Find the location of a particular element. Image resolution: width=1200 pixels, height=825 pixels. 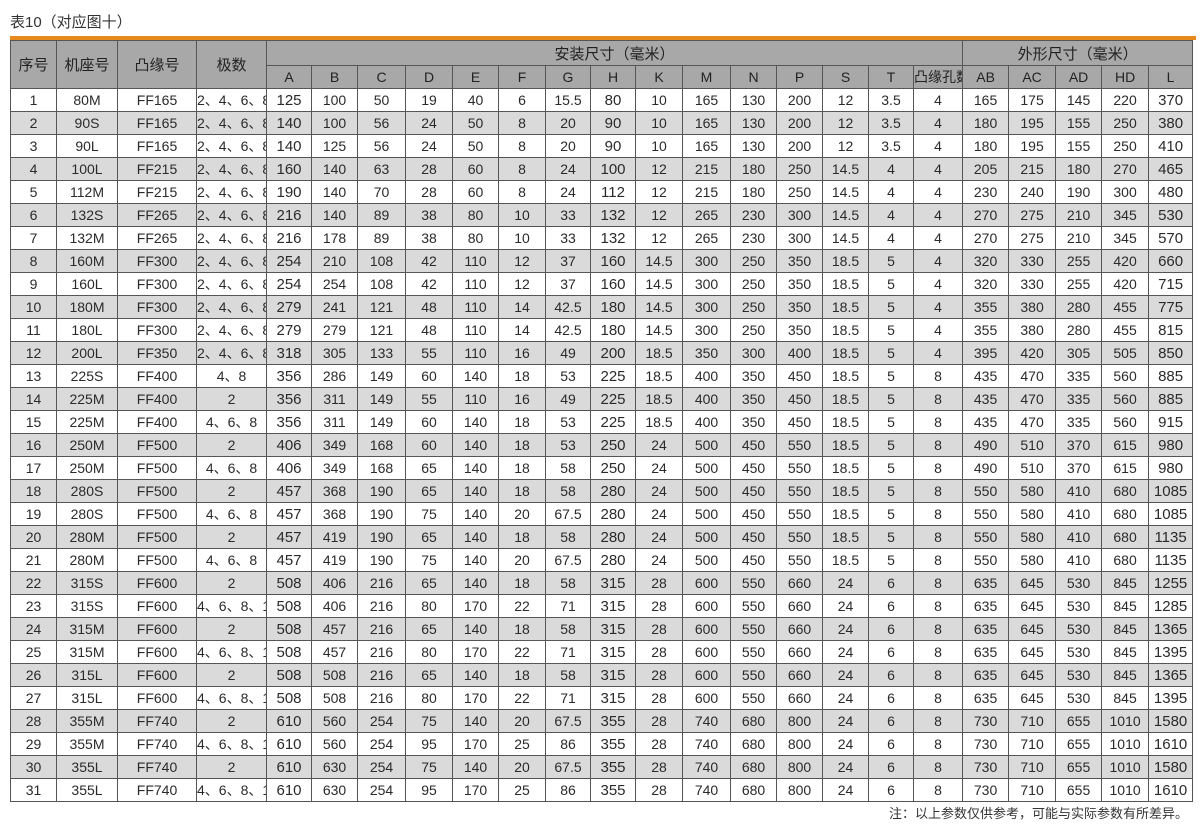

table-cell: 53 is located at coordinates (568, 376).